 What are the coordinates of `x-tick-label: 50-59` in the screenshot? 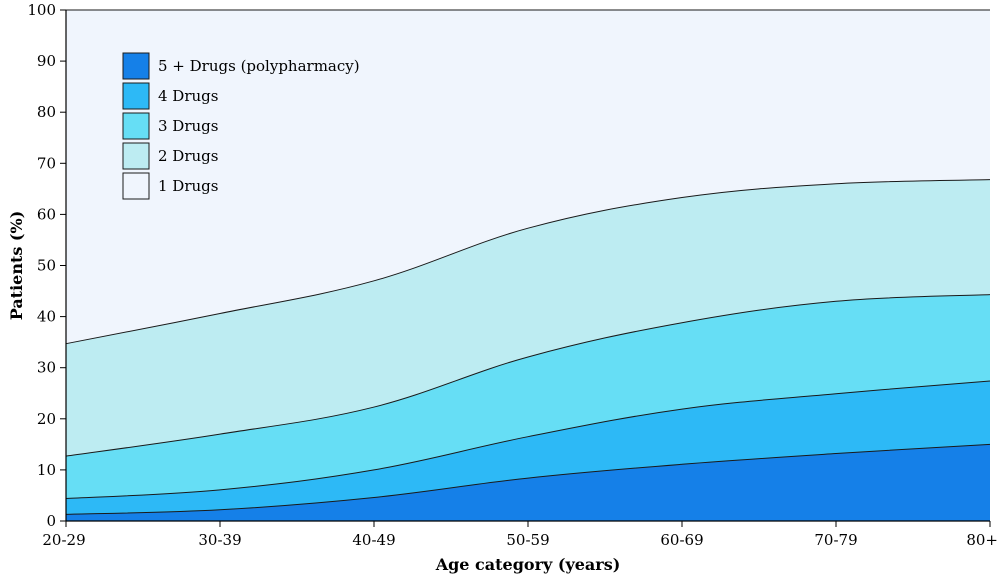 It's located at (527, 540).